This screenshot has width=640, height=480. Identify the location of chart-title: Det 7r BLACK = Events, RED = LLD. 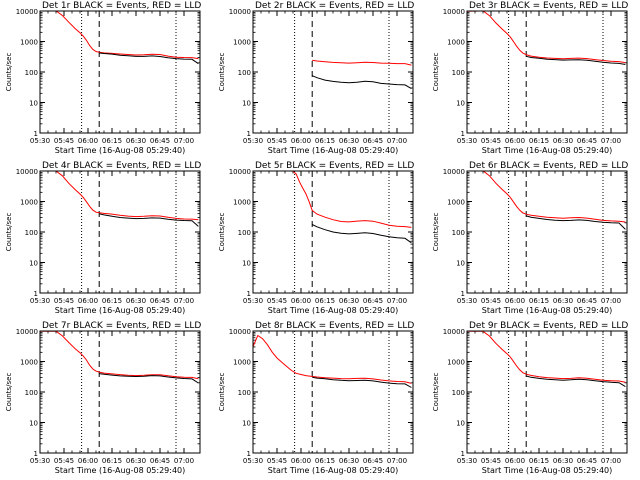
(121, 326).